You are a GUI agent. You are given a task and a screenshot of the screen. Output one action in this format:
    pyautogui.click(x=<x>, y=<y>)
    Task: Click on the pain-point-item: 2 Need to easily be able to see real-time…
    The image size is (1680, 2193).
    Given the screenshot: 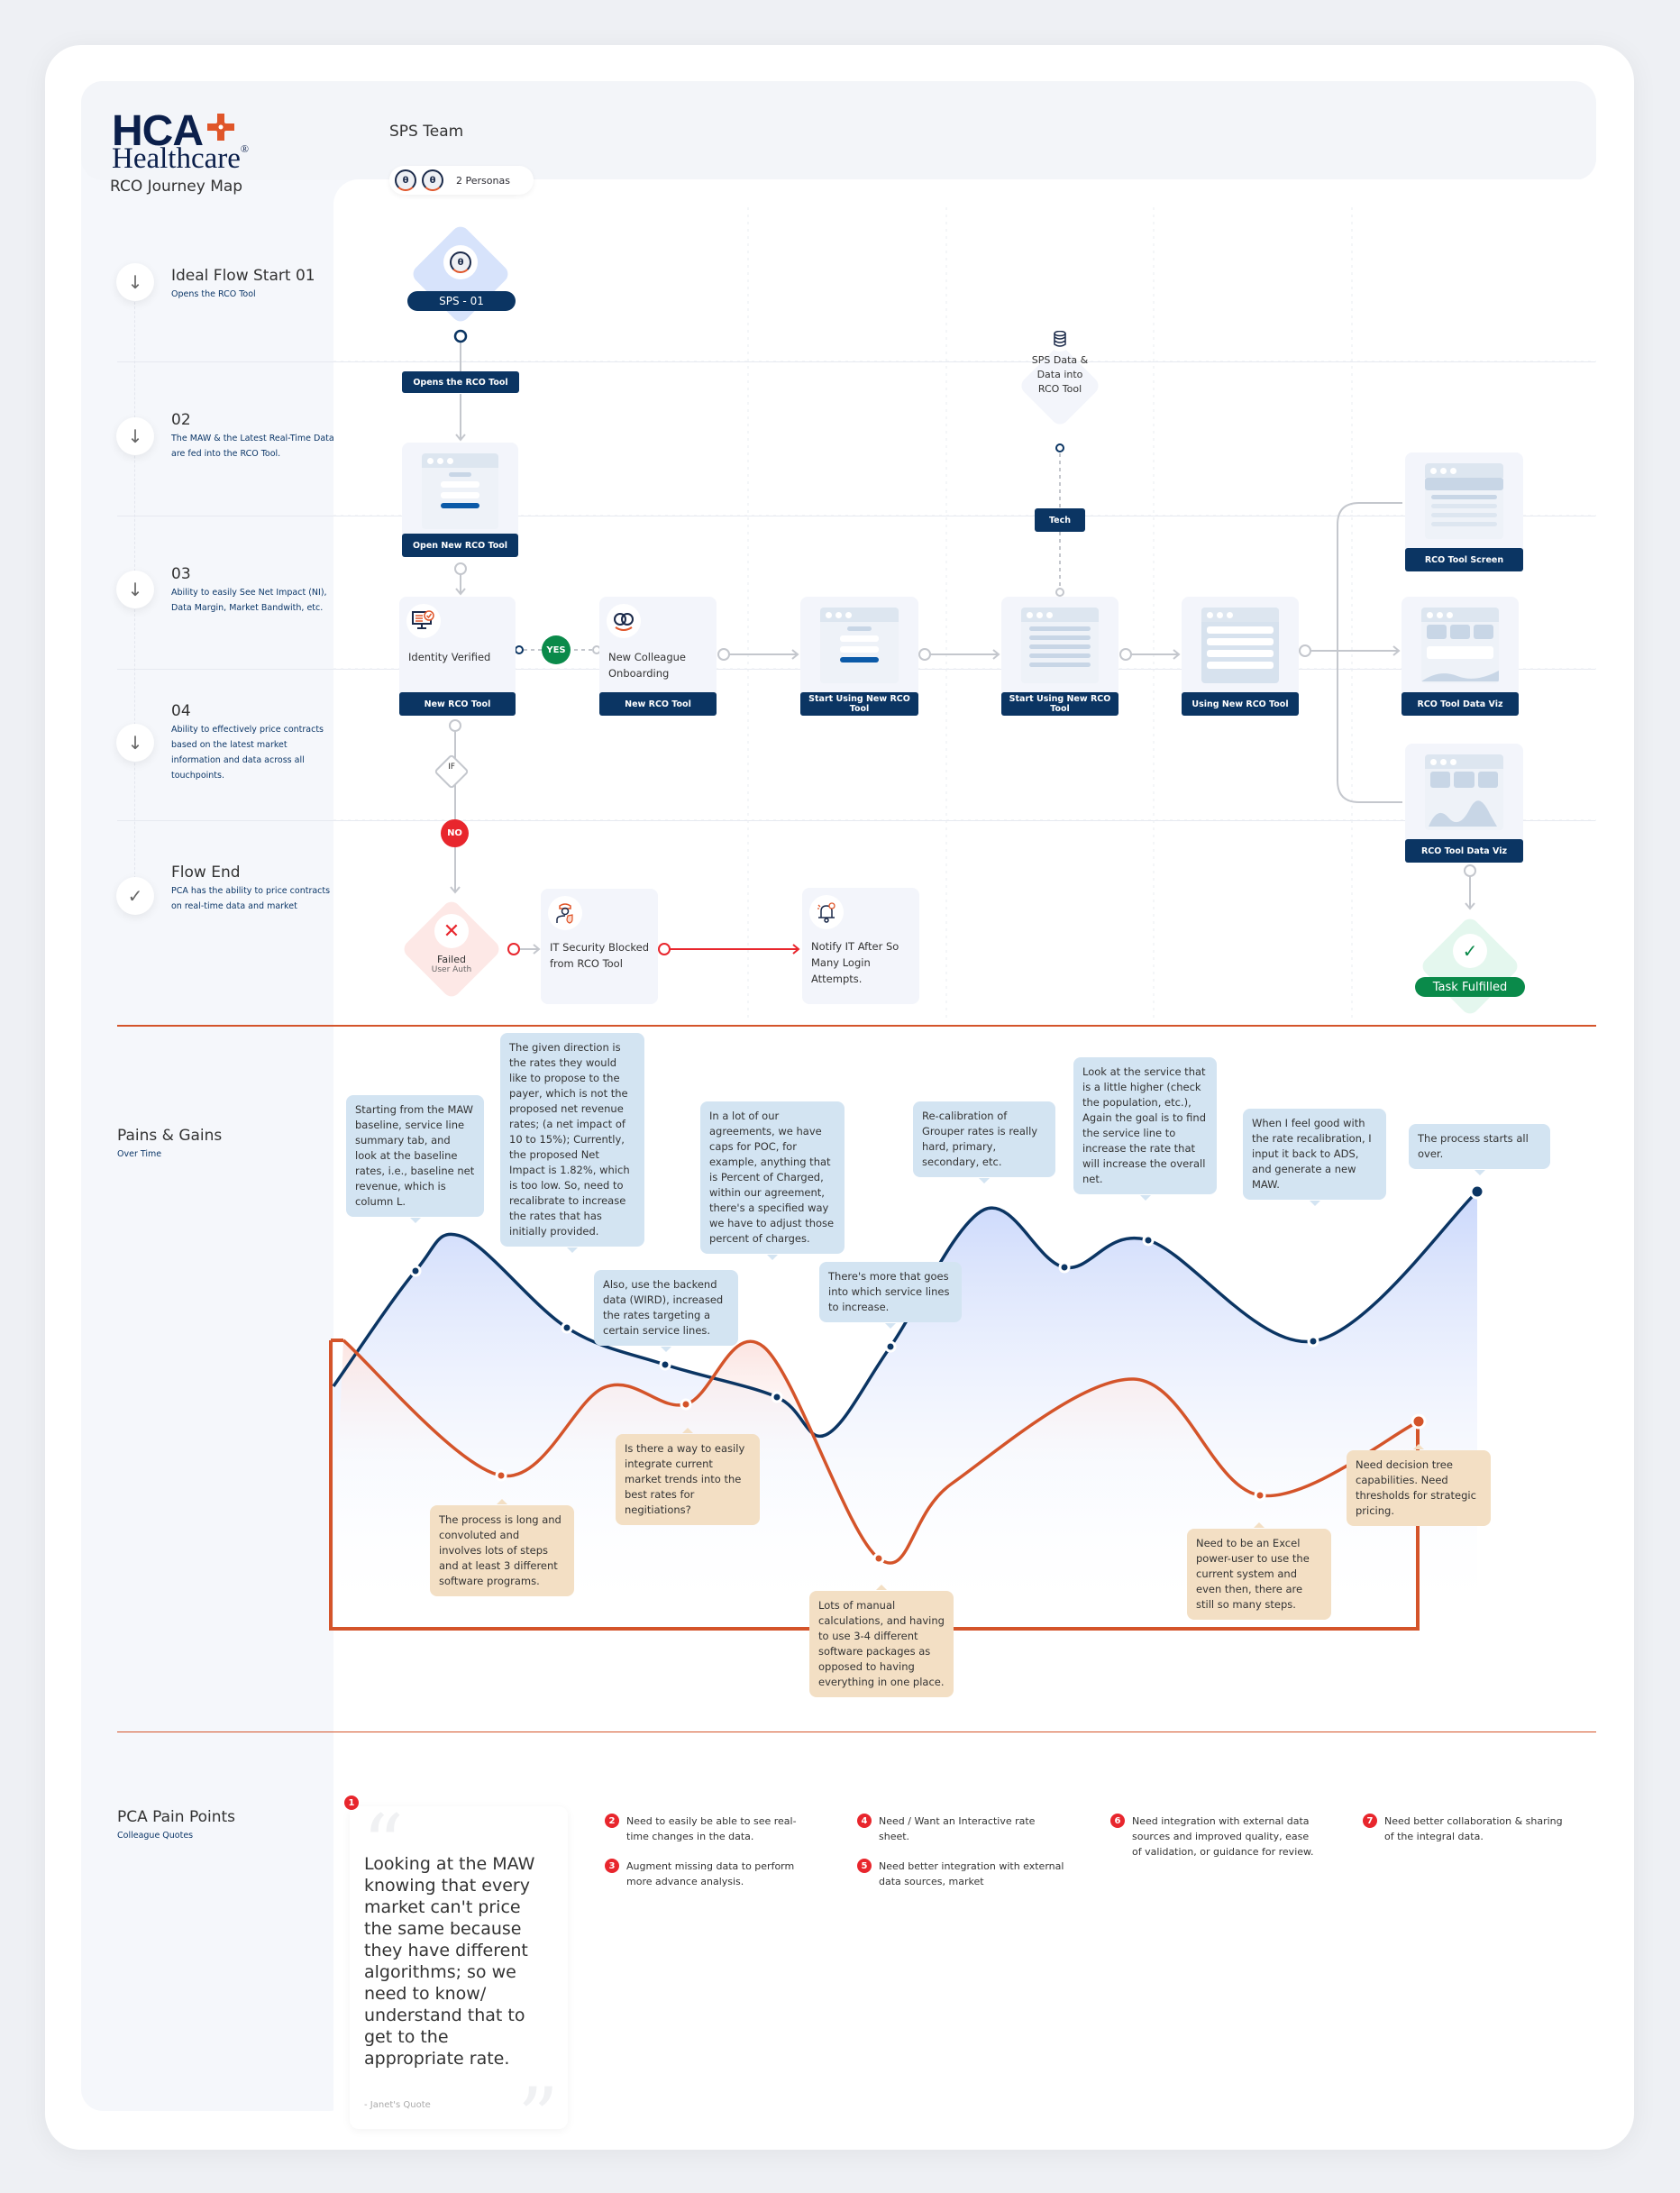 What is the action you would take?
    pyautogui.click(x=708, y=1829)
    